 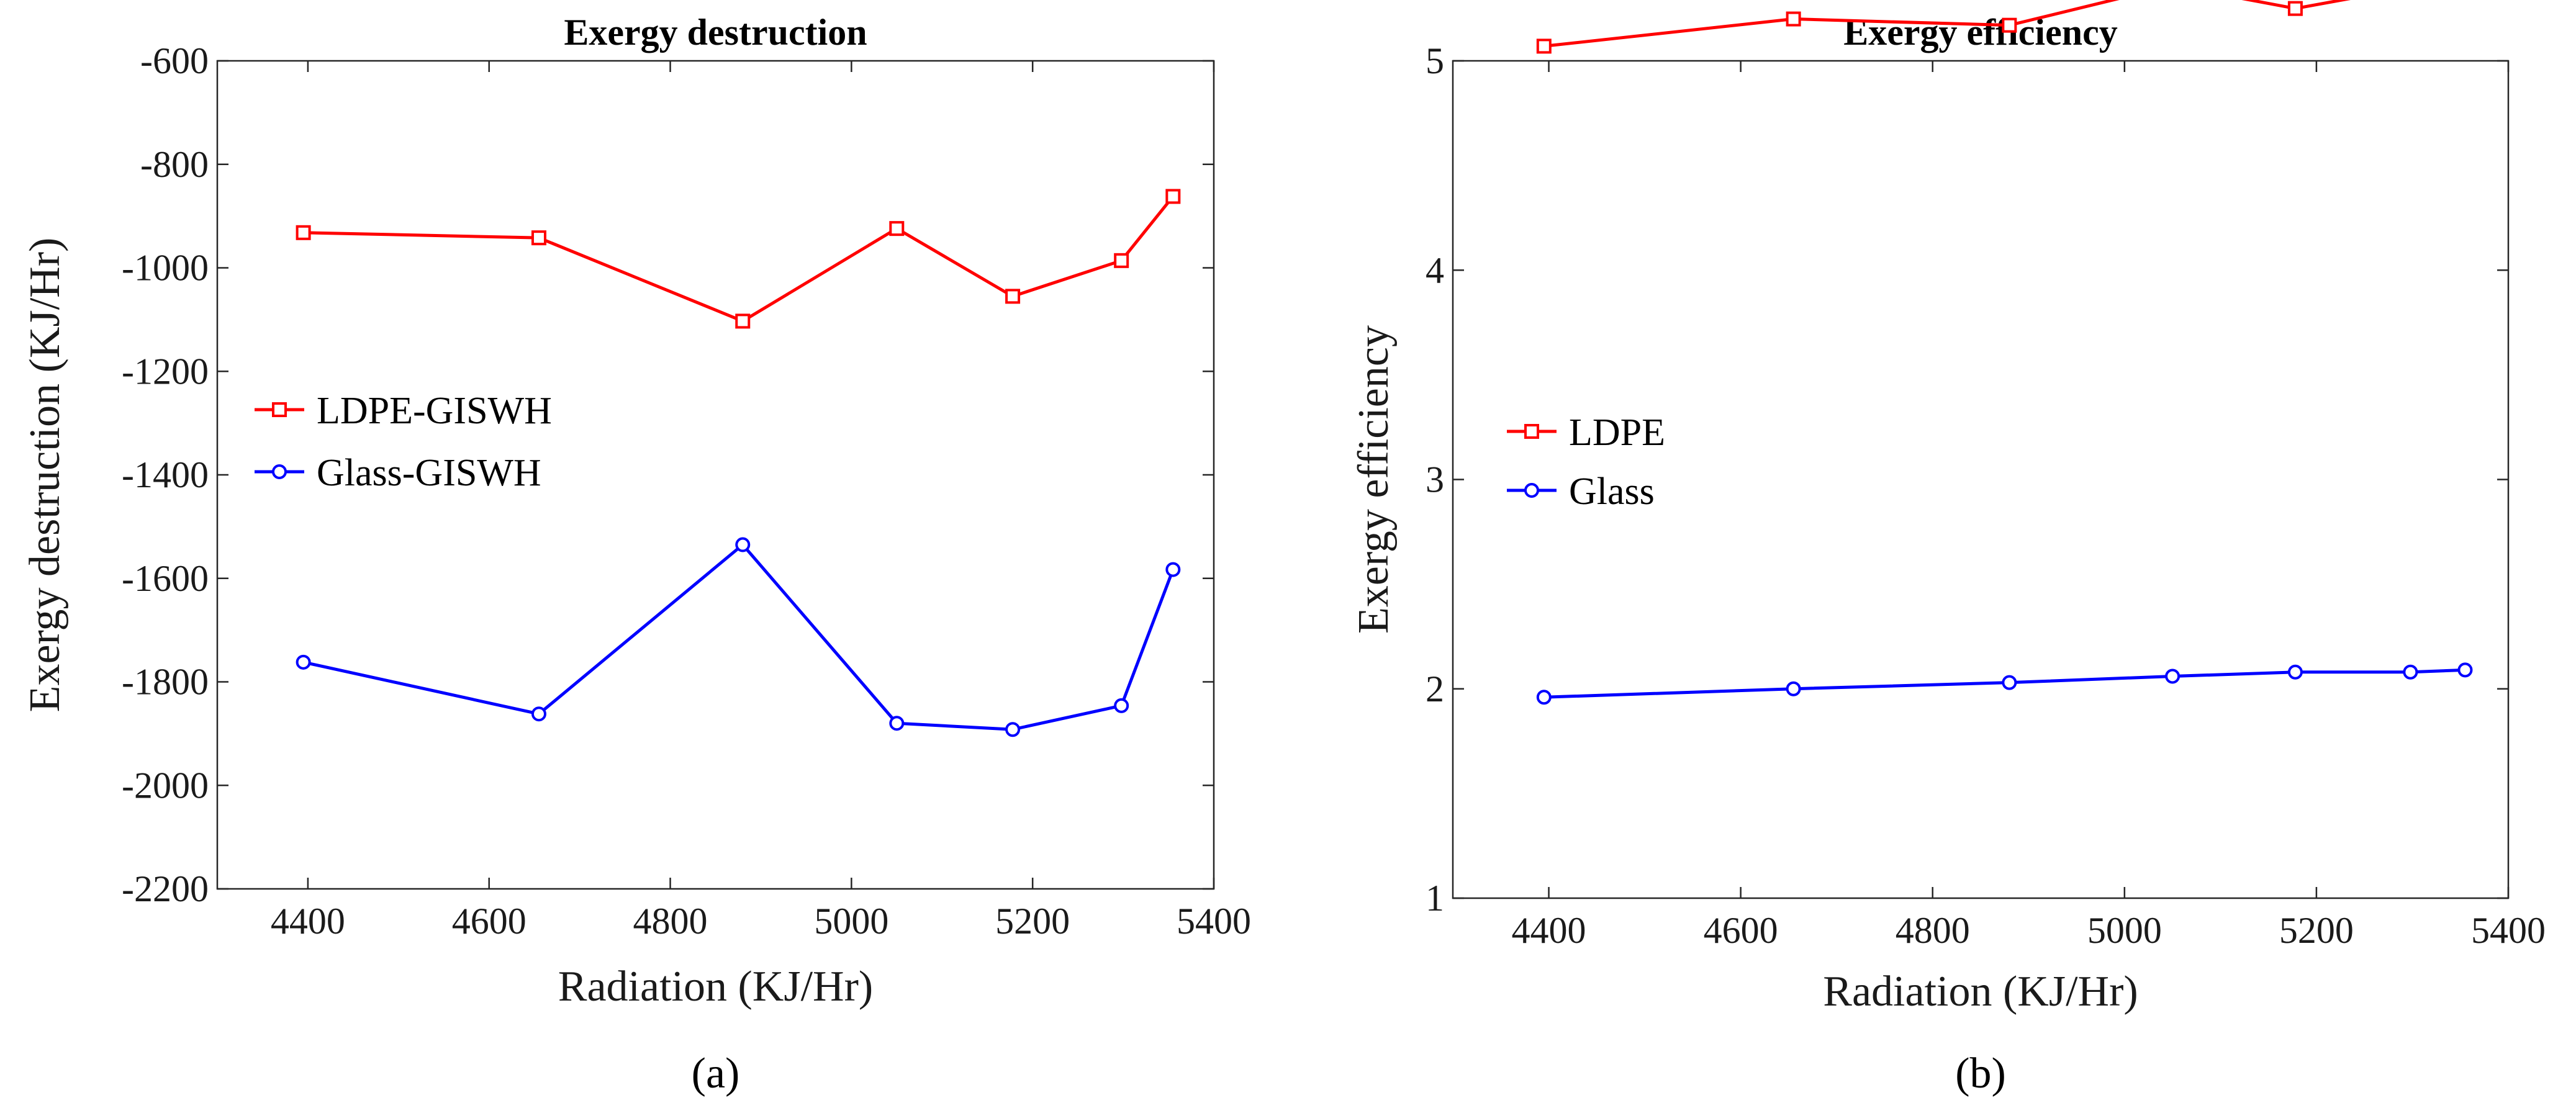 I want to click on y-axis-label: Exergy destruction (KJ/Hr), so click(x=45, y=475).